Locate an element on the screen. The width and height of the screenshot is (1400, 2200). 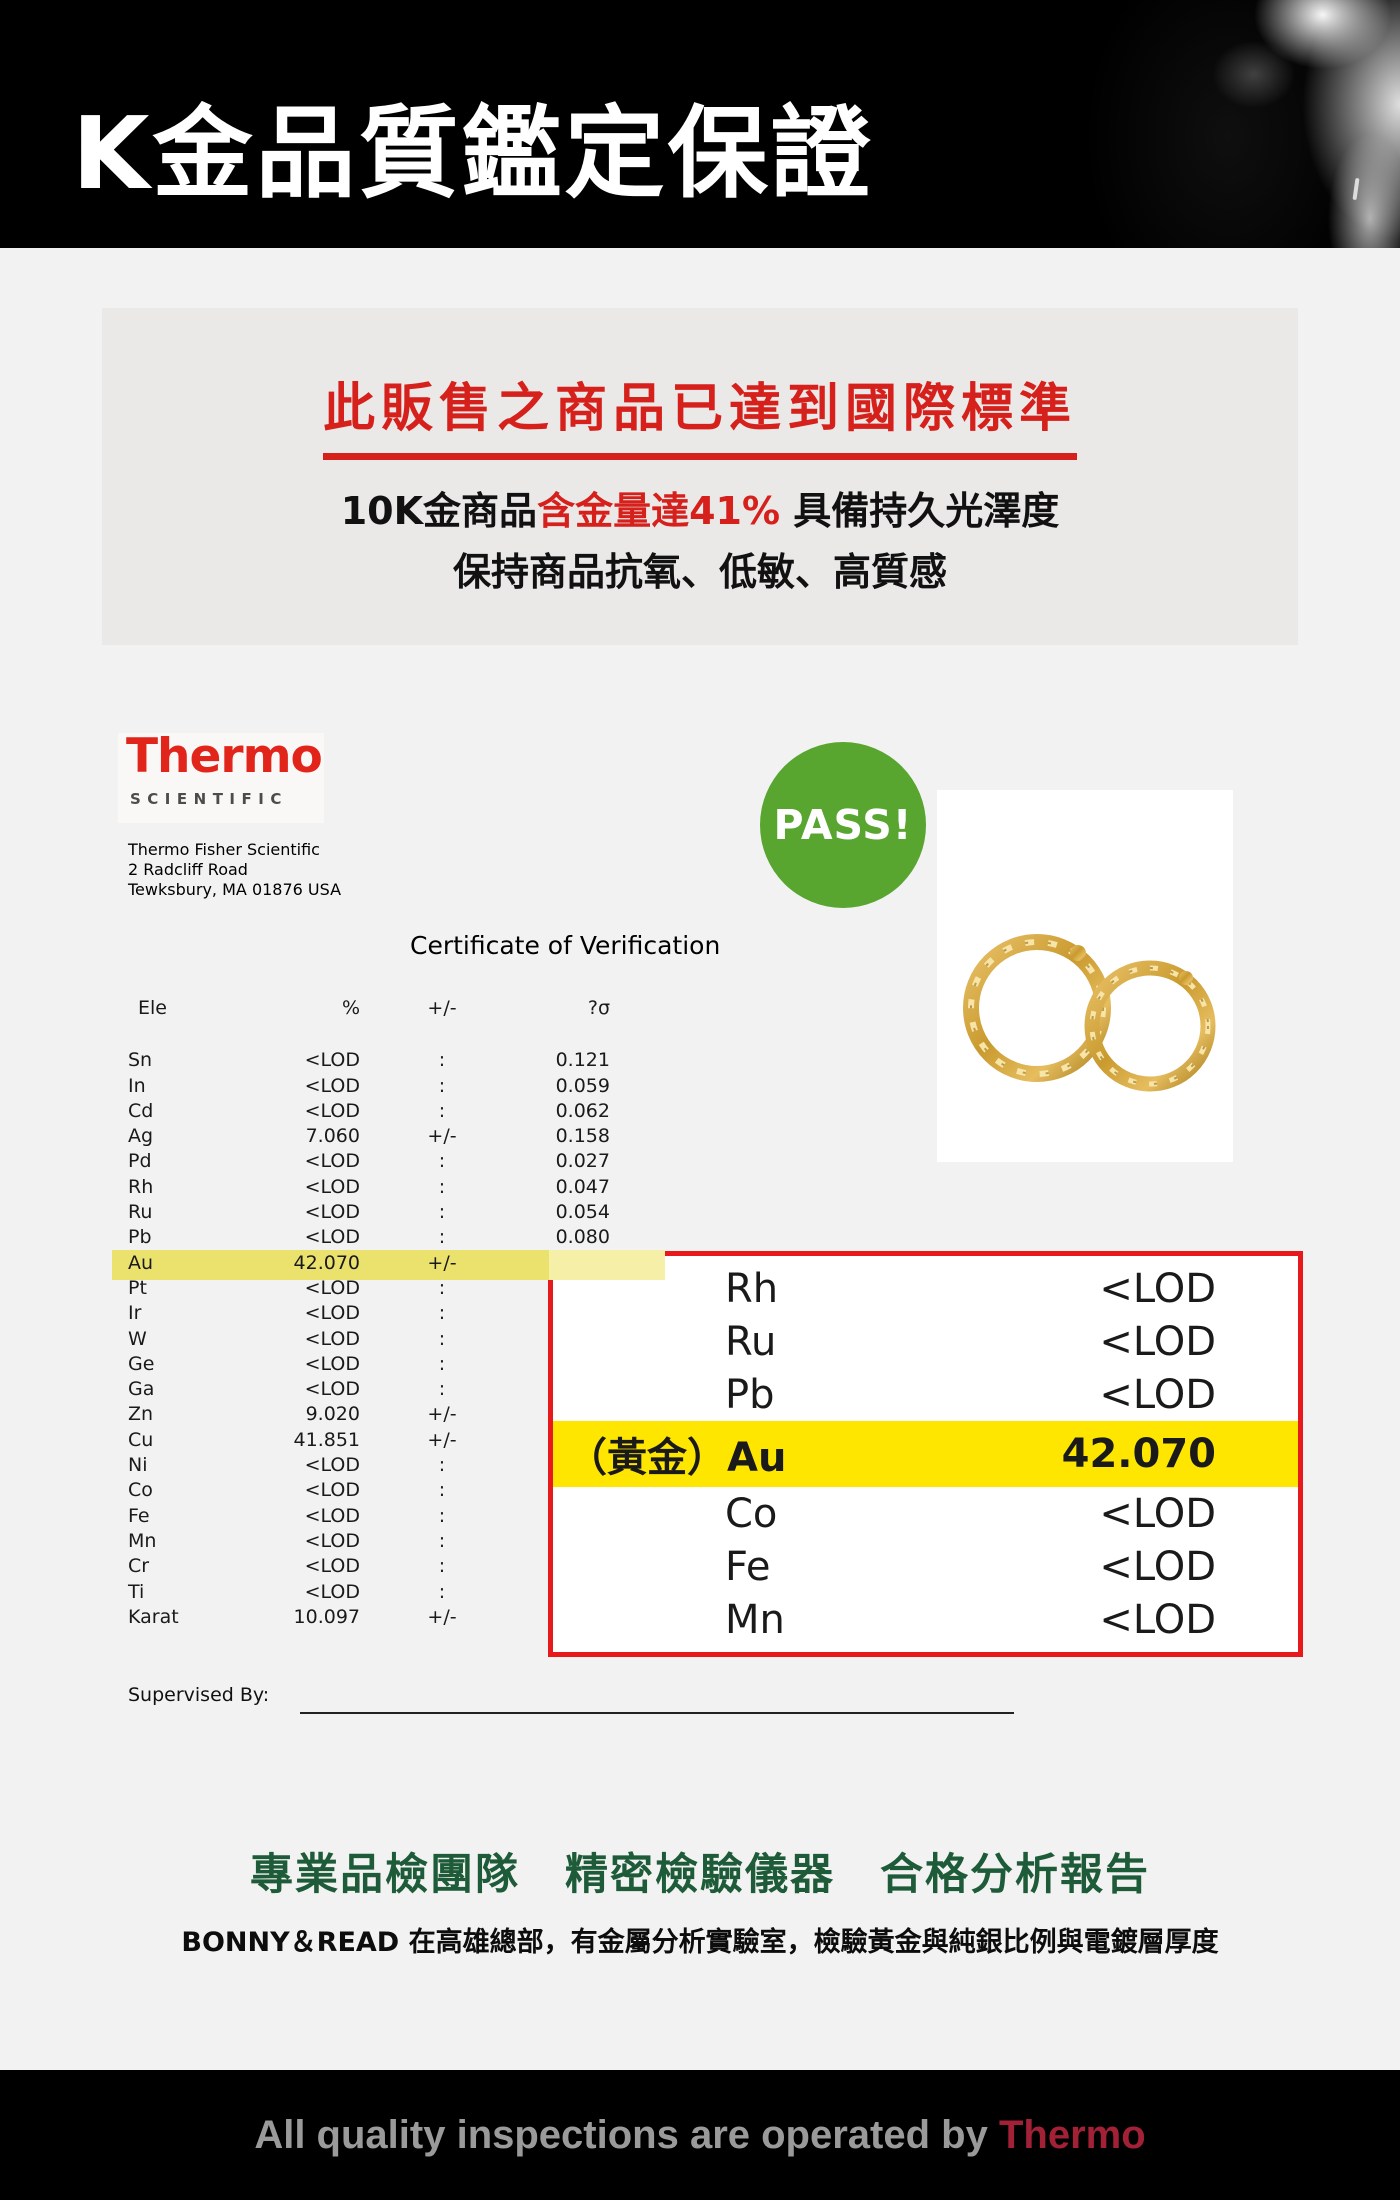
certificate-row: Ni <LOD: is located at coordinates (382, 1465).